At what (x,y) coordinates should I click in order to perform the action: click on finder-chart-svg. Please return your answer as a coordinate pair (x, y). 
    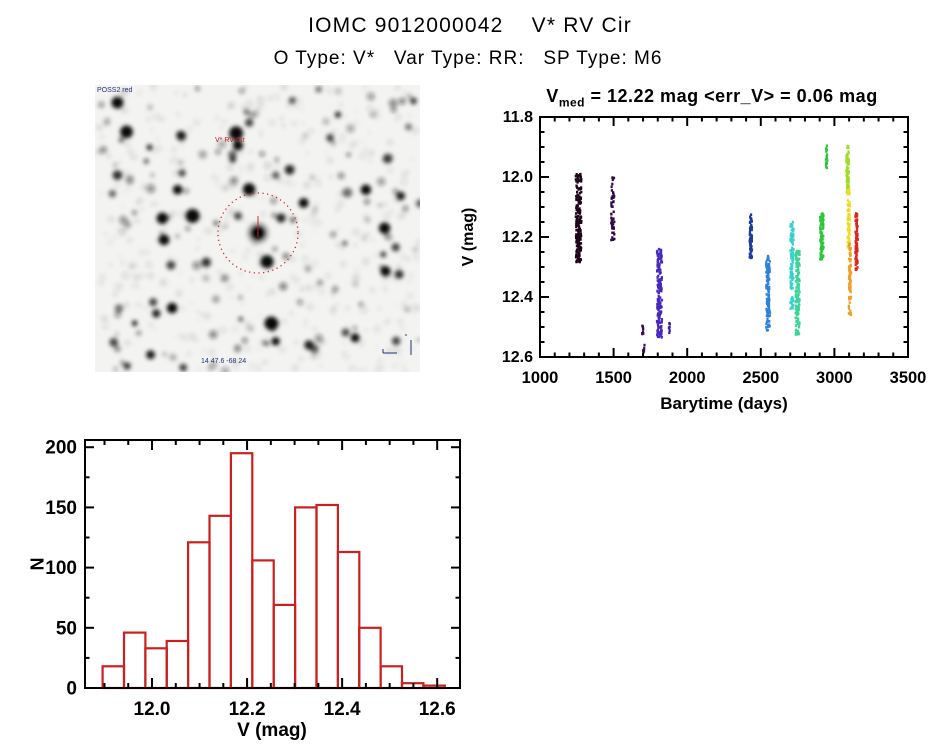
    Looking at the image, I should click on (257, 228).